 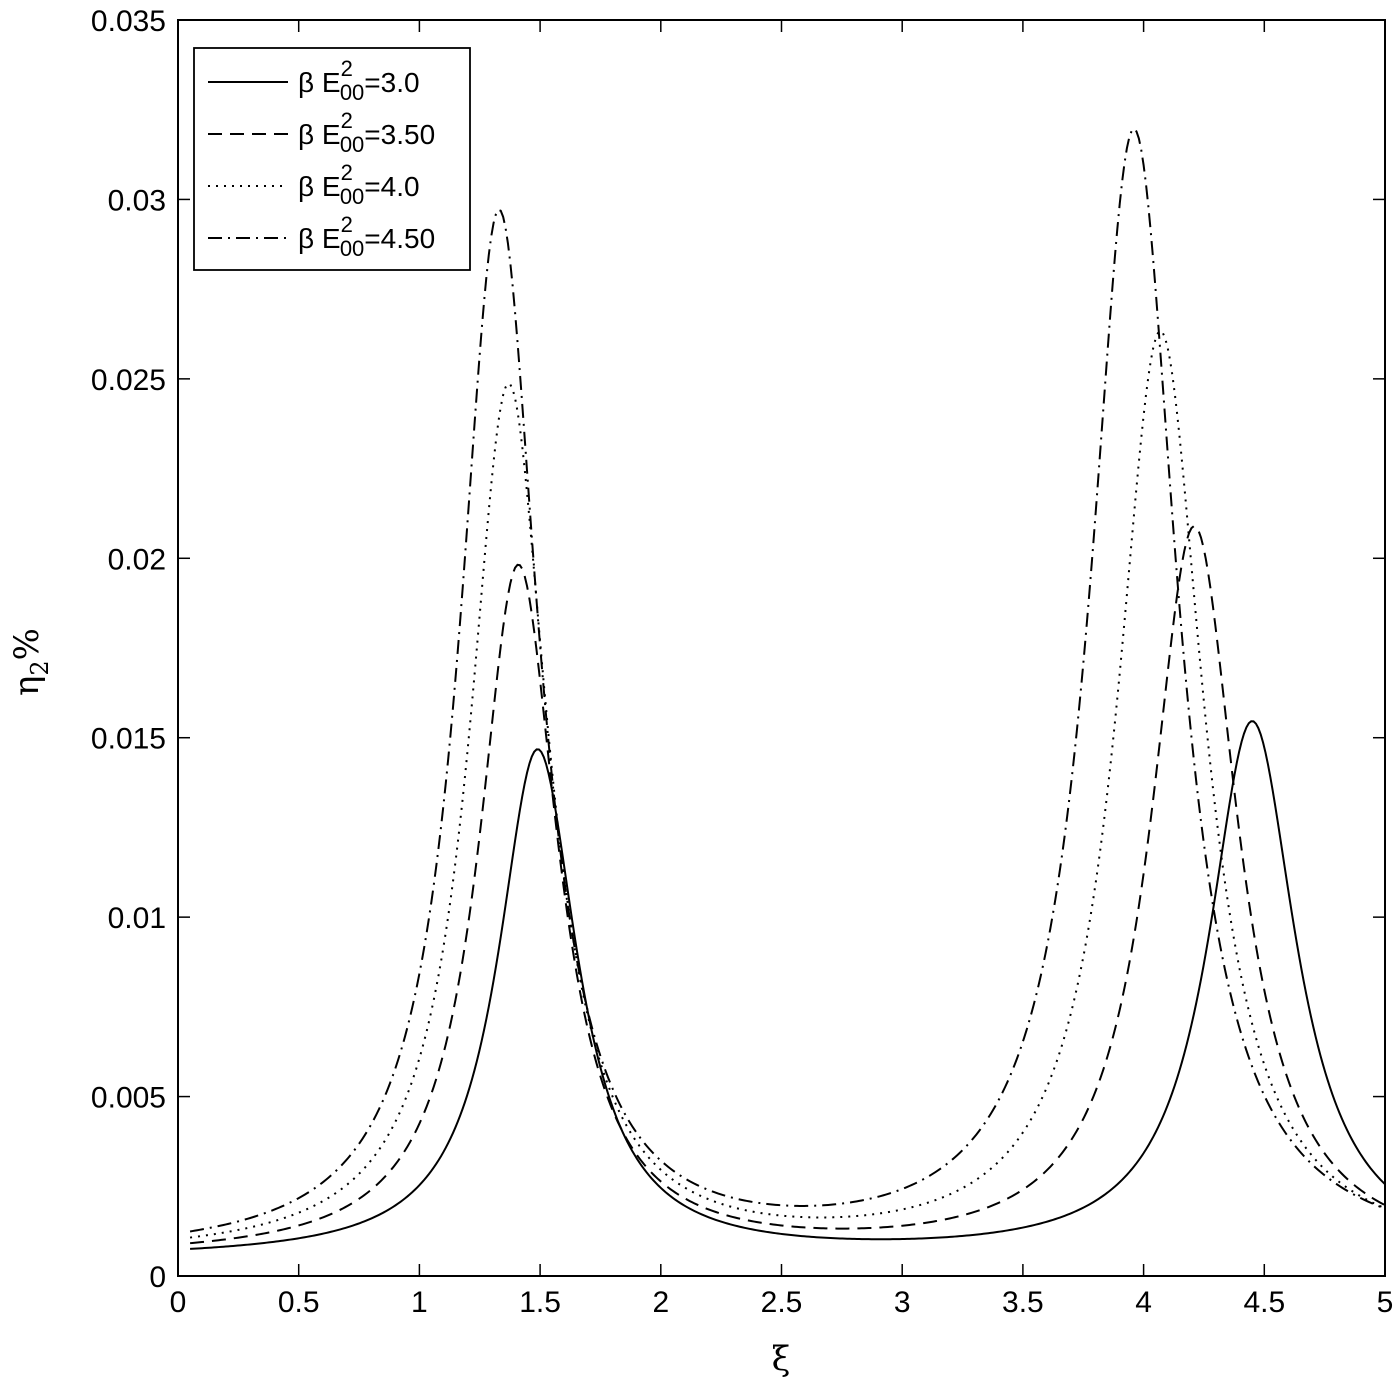 I want to click on x-tick-label: 4, so click(x=1143, y=1302).